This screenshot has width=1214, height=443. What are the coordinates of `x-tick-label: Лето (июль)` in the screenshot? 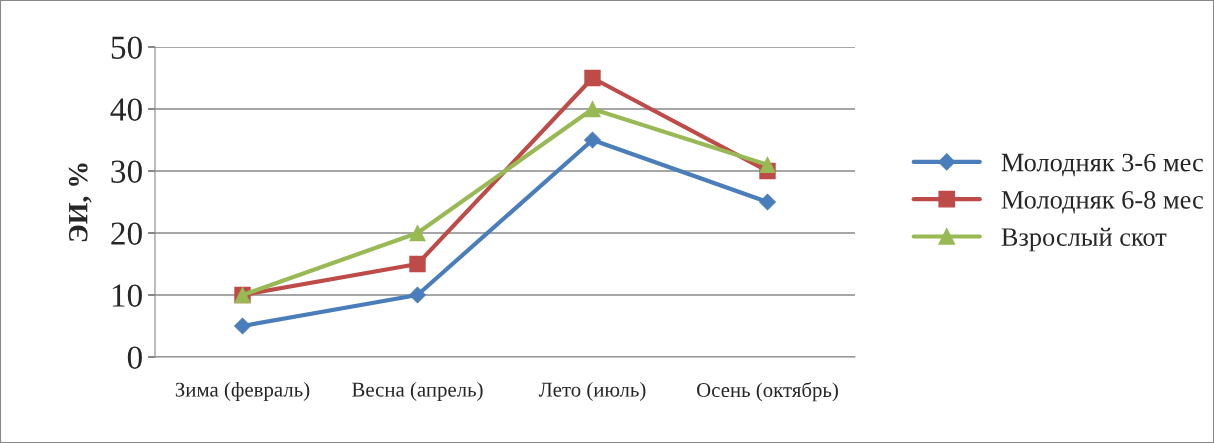 It's located at (592, 391).